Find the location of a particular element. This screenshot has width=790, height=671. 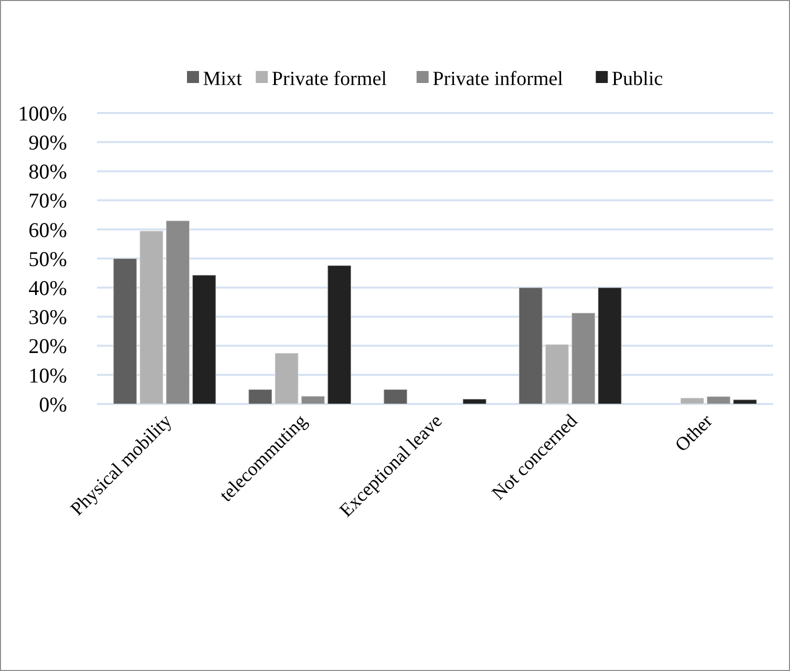

y-tick-label: 100% is located at coordinates (42, 113).